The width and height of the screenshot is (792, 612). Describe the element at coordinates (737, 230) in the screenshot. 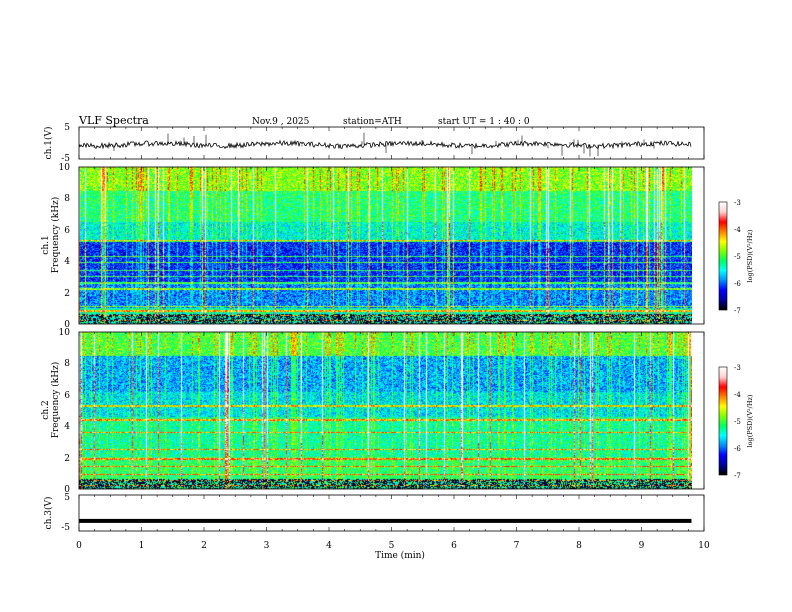

I see `ch1-cbar-tick-m4: -4` at that location.